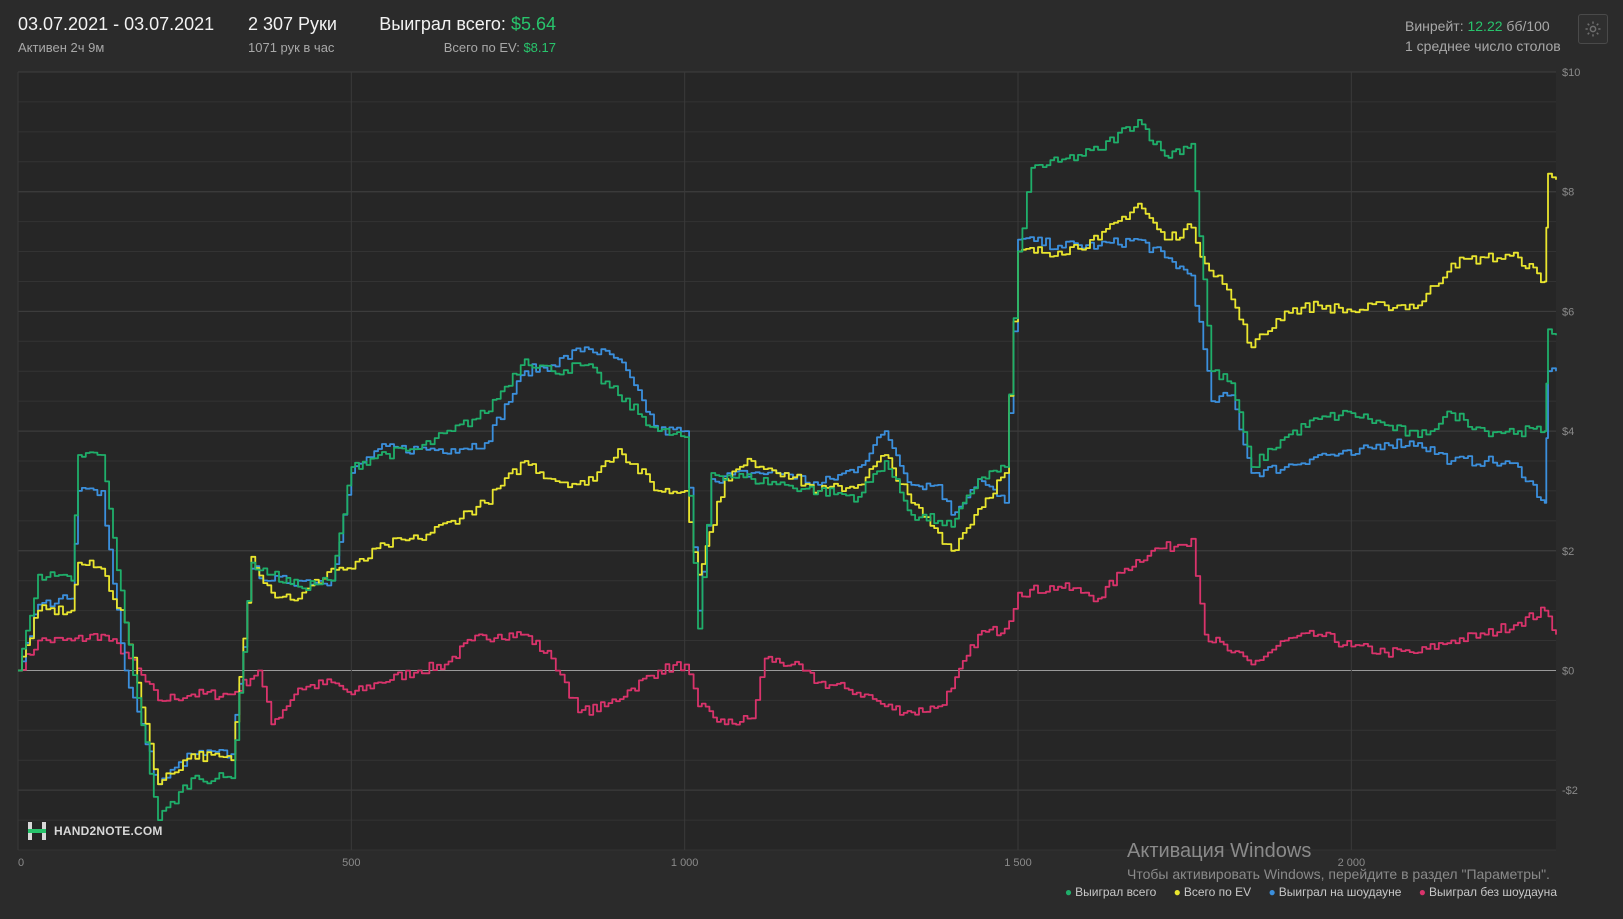  I want to click on ev-value: $8.17, so click(539, 47).